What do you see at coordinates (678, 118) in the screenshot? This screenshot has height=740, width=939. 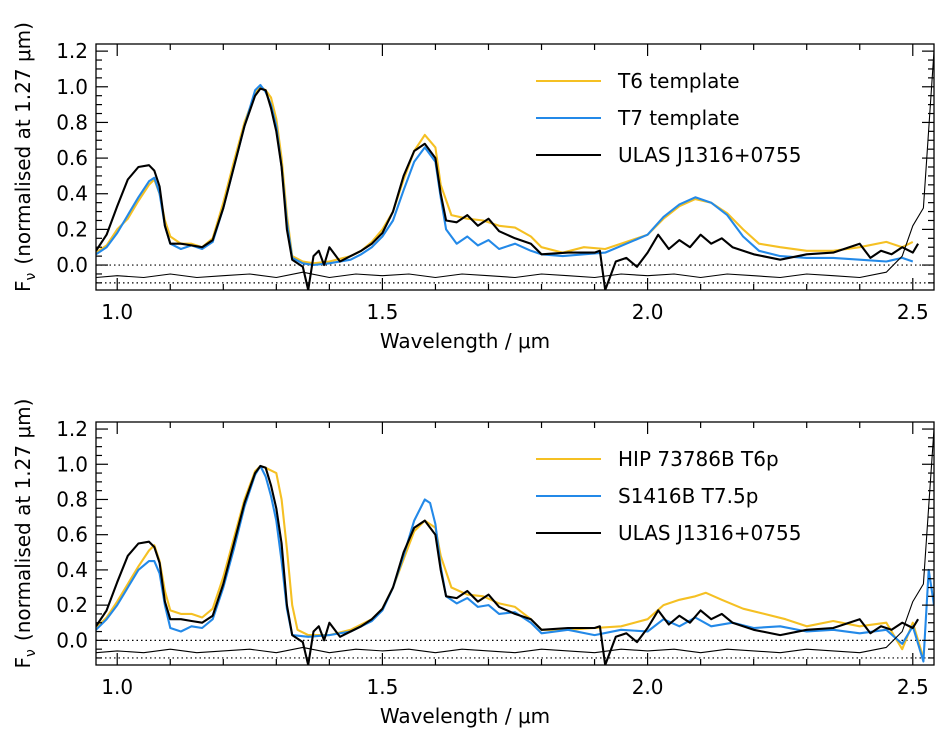 I see `legend-label-1: T7 template` at bounding box center [678, 118].